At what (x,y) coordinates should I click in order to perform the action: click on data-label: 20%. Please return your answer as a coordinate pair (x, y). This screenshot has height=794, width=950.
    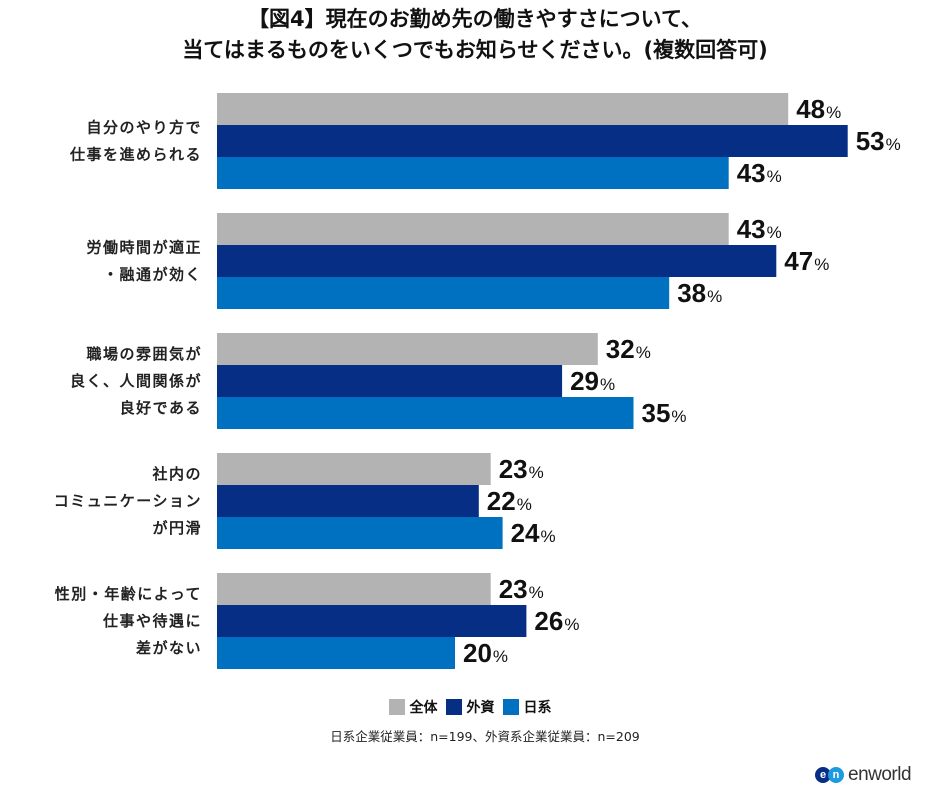
    Looking at the image, I should click on (485, 653).